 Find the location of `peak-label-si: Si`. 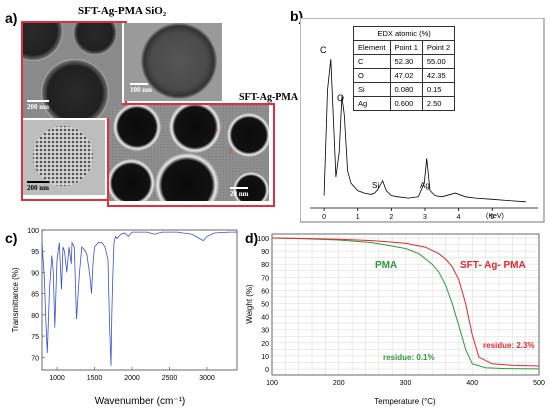

peak-label-si: Si is located at coordinates (375, 185).